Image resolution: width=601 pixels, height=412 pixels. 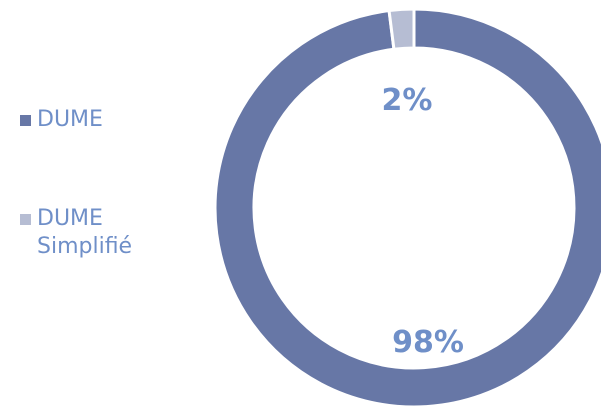 I want to click on legend-label-dume-simplifie: DUME Simplifié, so click(x=85, y=232).